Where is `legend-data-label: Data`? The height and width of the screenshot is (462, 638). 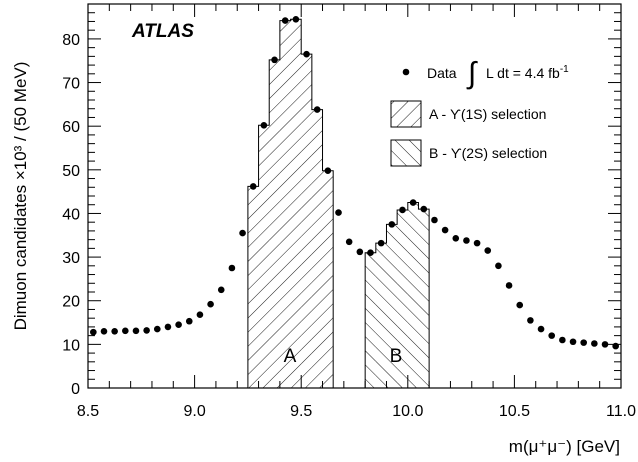 legend-data-label: Data is located at coordinates (442, 73).